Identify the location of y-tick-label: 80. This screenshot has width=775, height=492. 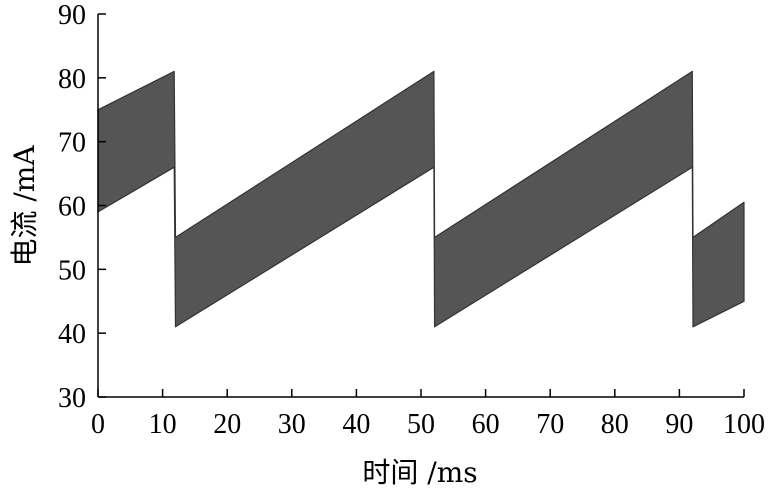
(72, 79).